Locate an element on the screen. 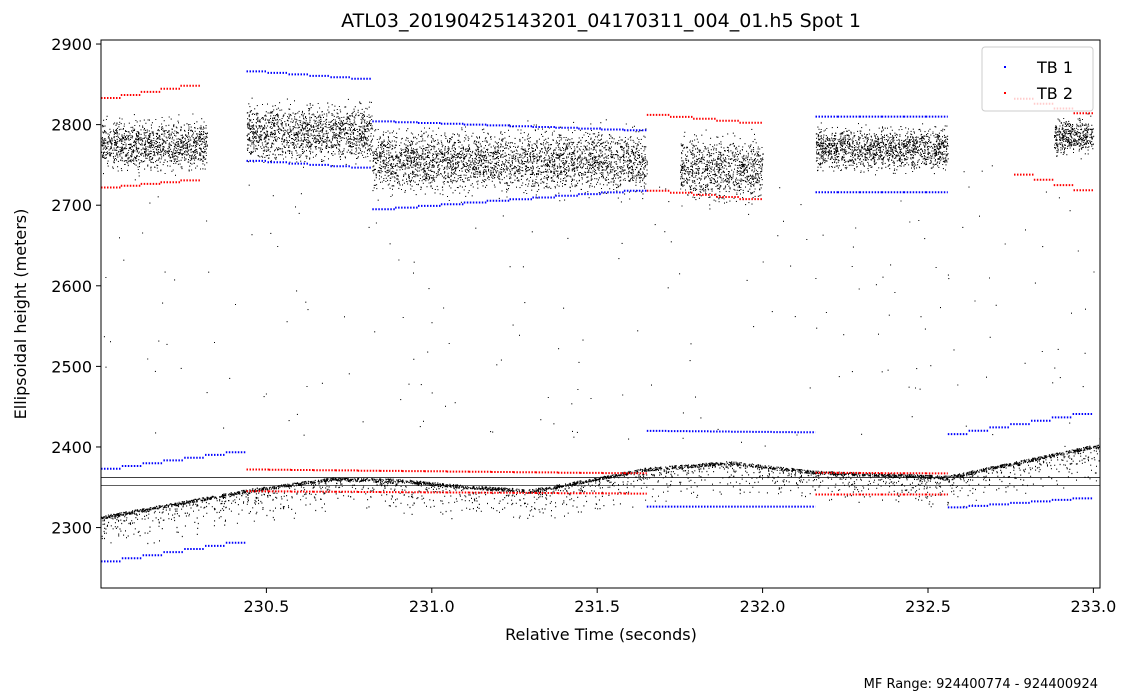 Image resolution: width=1125 pixels, height=693 pixels. ground-photon-points is located at coordinates (600, 494).